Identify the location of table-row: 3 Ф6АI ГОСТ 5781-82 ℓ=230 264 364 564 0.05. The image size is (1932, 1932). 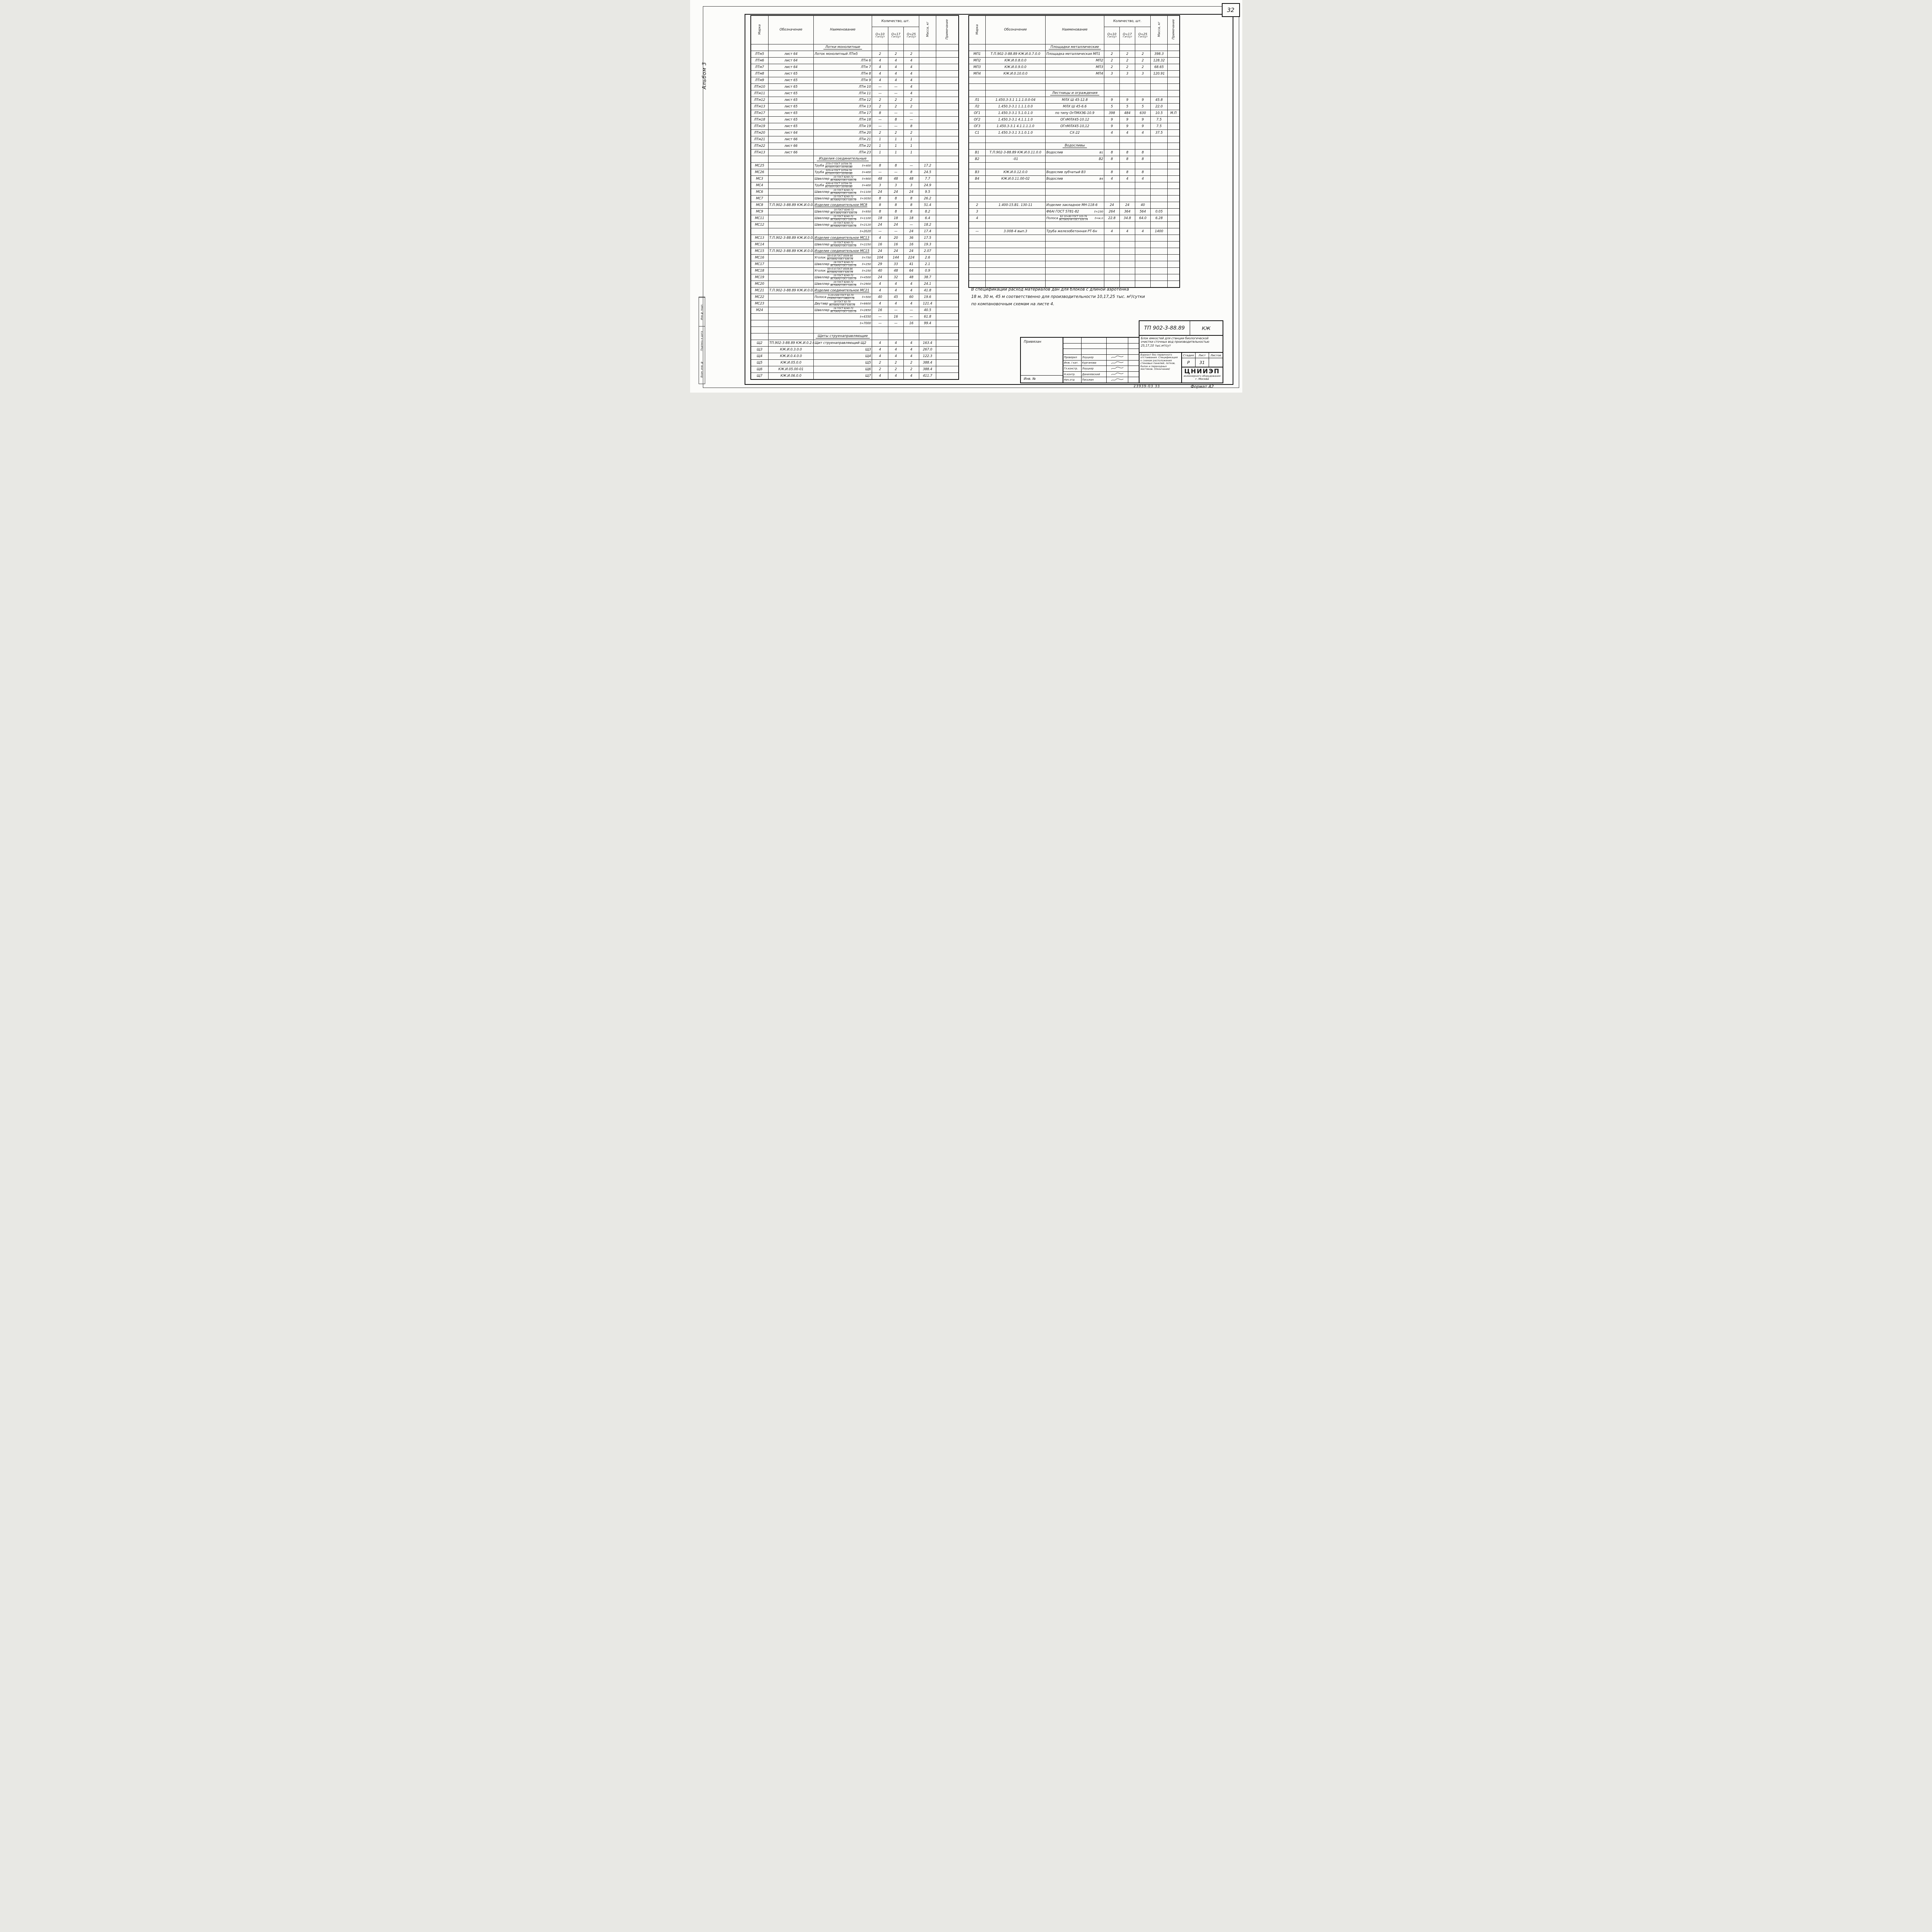
(1074, 212).